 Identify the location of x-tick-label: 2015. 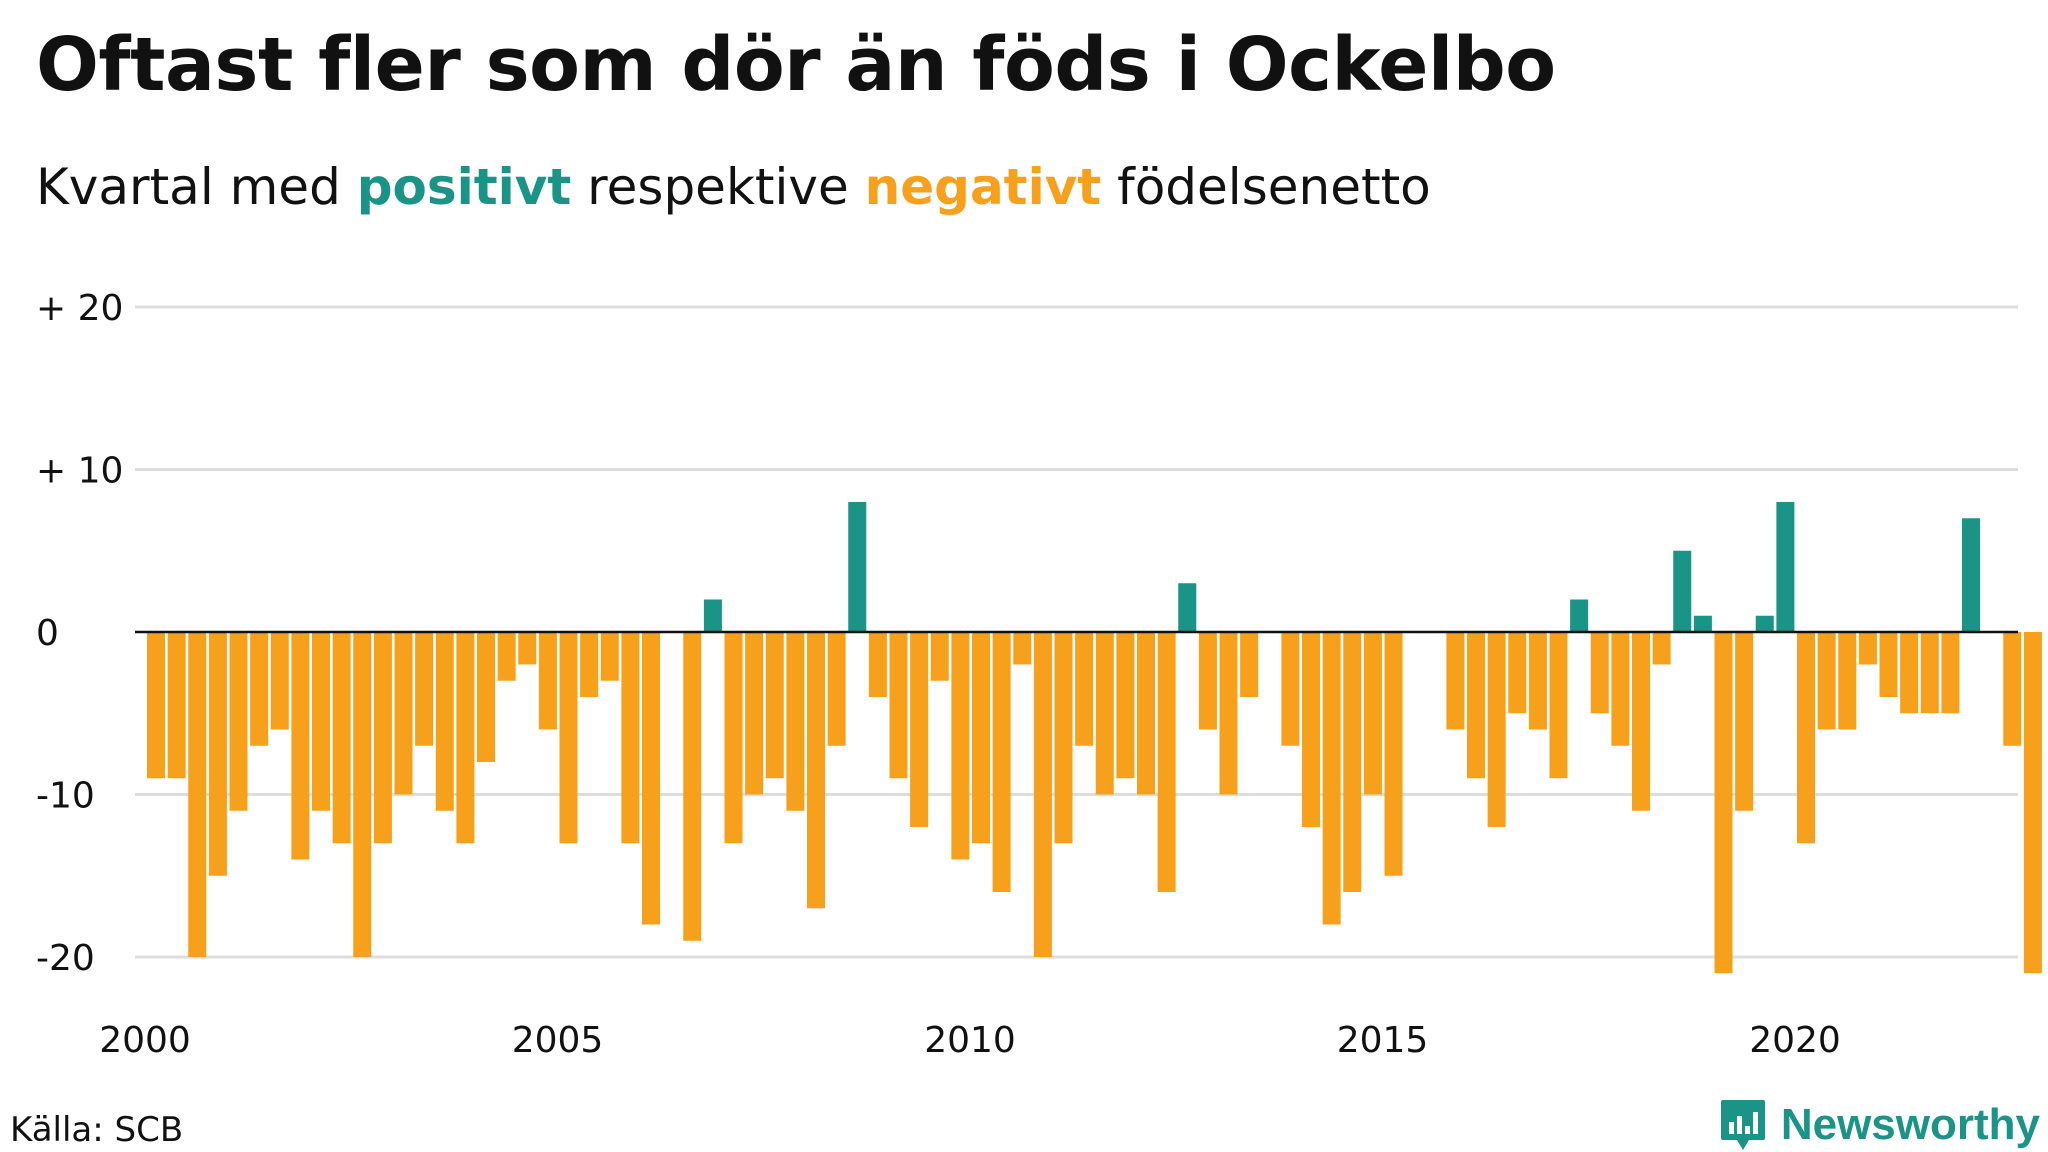
(1383, 1040).